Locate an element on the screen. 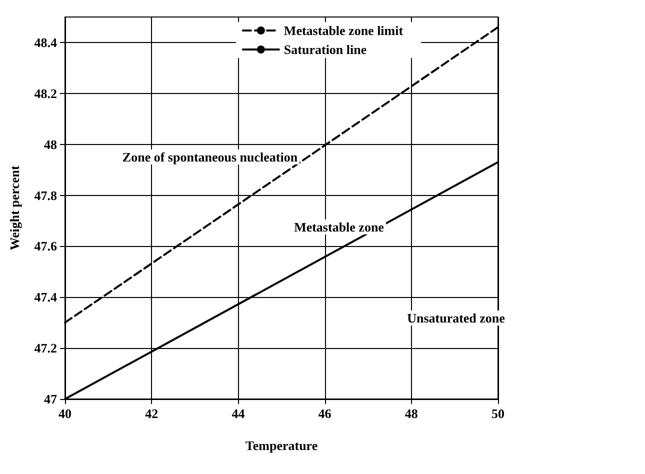  legend-label: Metastable zone limit is located at coordinates (344, 30).